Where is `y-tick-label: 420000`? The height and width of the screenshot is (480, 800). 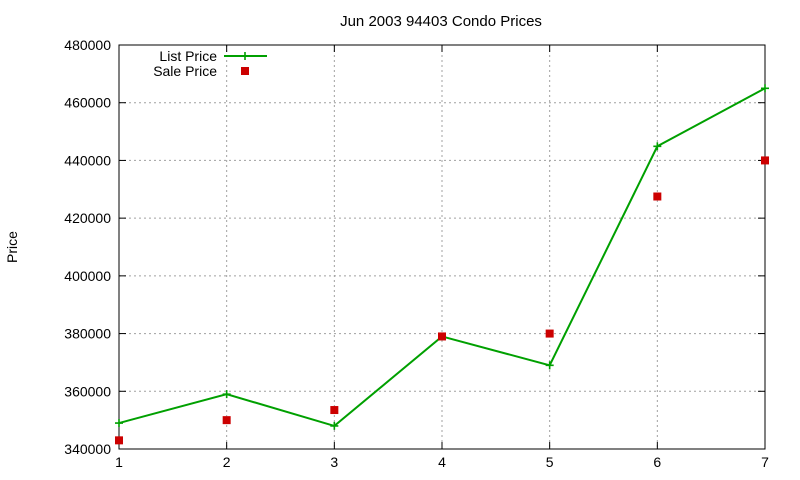
y-tick-label: 420000 is located at coordinates (87, 218).